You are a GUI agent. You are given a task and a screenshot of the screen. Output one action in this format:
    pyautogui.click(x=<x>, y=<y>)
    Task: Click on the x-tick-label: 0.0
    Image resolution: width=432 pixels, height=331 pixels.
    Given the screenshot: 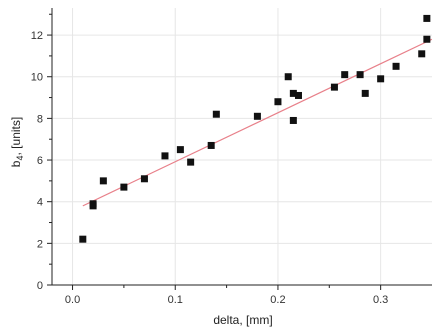 What is the action you would take?
    pyautogui.click(x=72, y=300)
    